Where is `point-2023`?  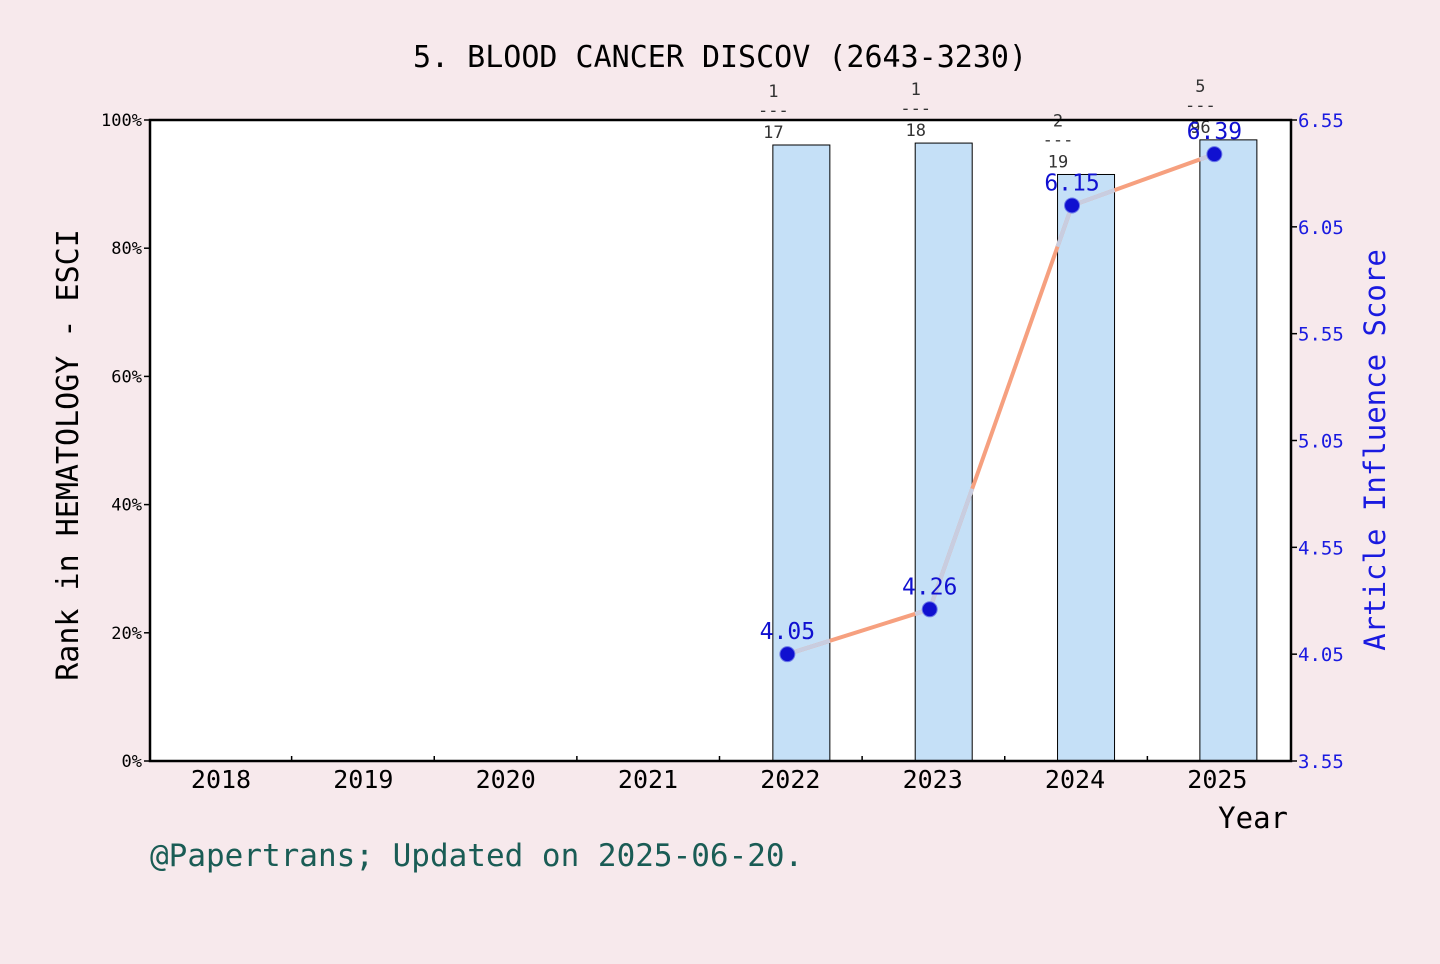
point-2023 is located at coordinates (929, 609).